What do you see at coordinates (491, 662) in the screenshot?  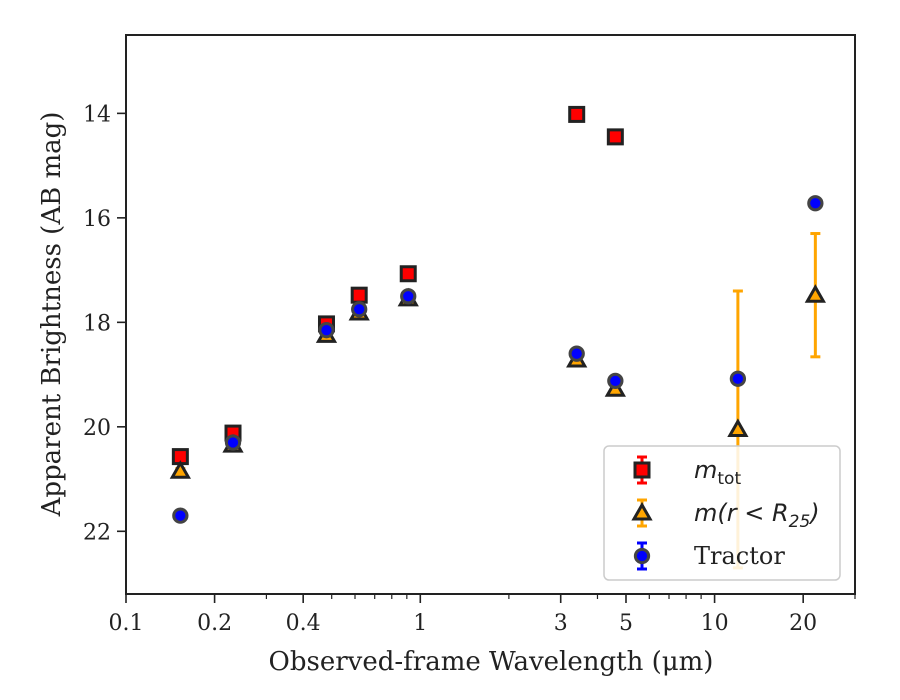 I see `x-axis-title: Observed-frame Wavelength (μm)` at bounding box center [491, 662].